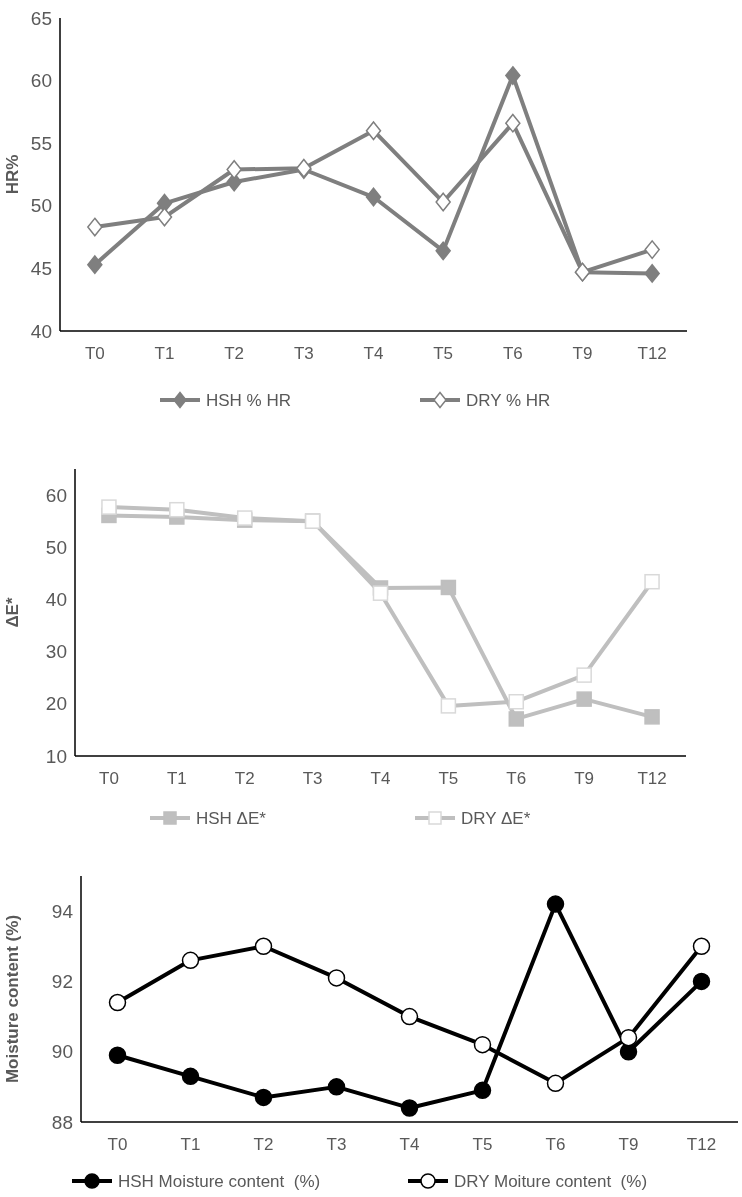 This screenshot has height=1197, width=742. Describe the element at coordinates (219, 1181) in the screenshot. I see `legend-label: HSH Moisture content (%)` at that location.